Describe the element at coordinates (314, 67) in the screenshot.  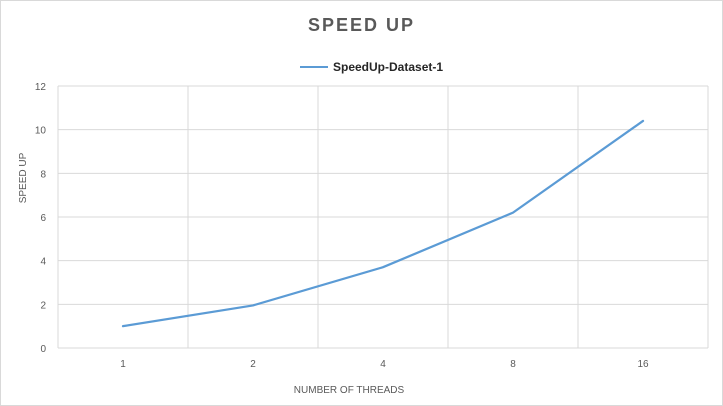
I see `legend-swatch` at that location.